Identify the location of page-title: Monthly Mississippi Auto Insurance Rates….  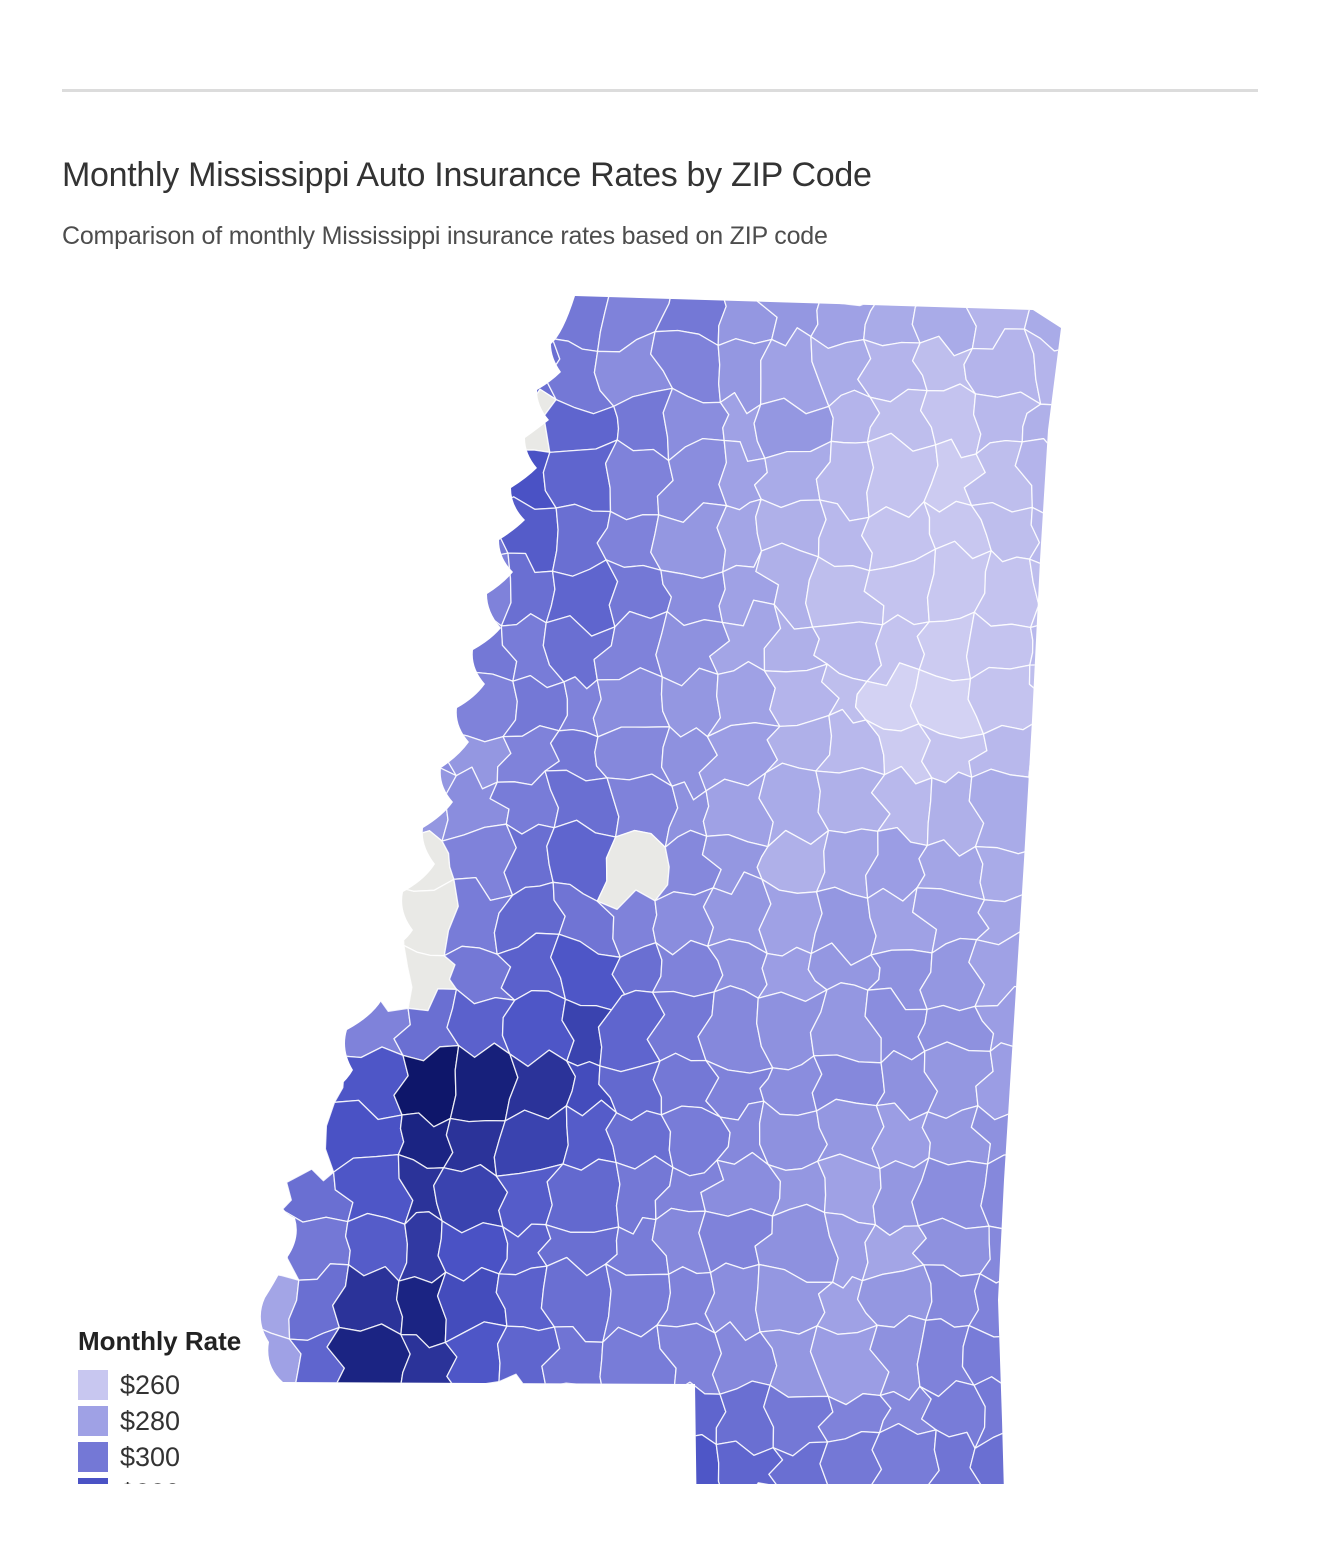
(467, 175).